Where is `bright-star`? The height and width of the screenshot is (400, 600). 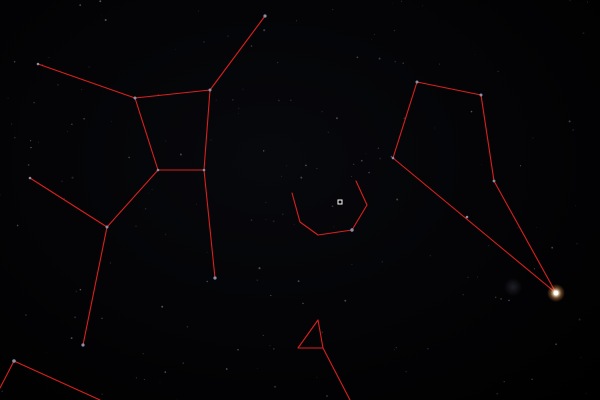
bright-star is located at coordinates (556, 293).